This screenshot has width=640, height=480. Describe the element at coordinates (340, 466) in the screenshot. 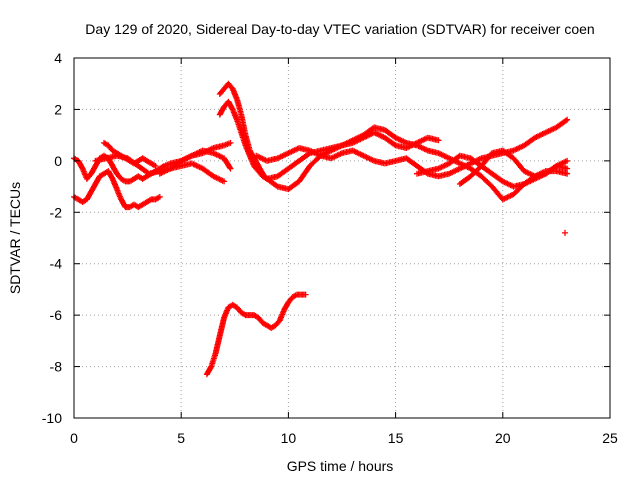

I see `x-axis-label: GPS time / hours` at that location.